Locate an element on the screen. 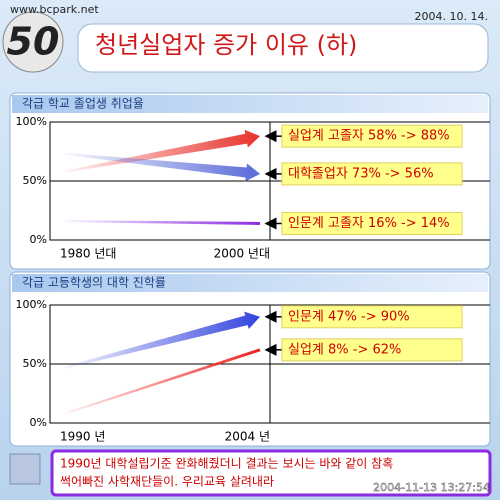 The width and height of the screenshot is (500, 500). stamp: 2004-11-13 13:27:54 is located at coordinates (431, 487).